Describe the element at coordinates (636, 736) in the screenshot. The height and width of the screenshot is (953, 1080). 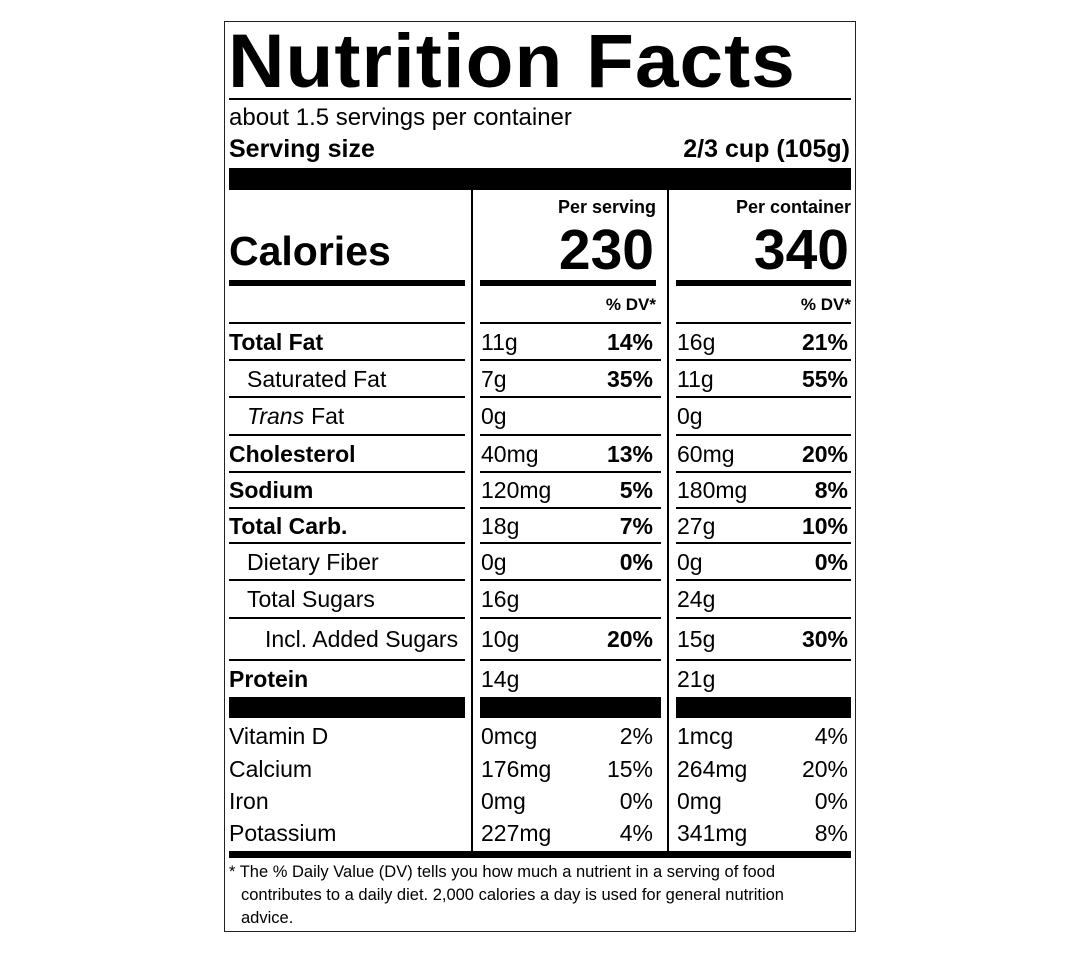
I see `daily-value: 2%` at that location.